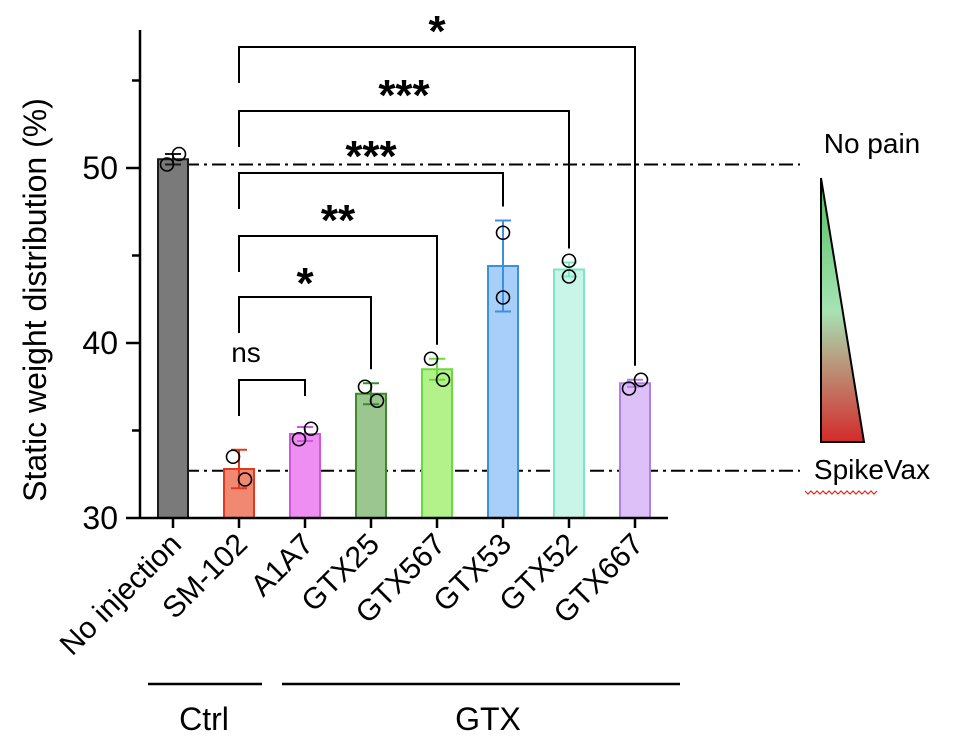  What do you see at coordinates (872, 143) in the screenshot?
I see `reference-line-label: No pain` at bounding box center [872, 143].